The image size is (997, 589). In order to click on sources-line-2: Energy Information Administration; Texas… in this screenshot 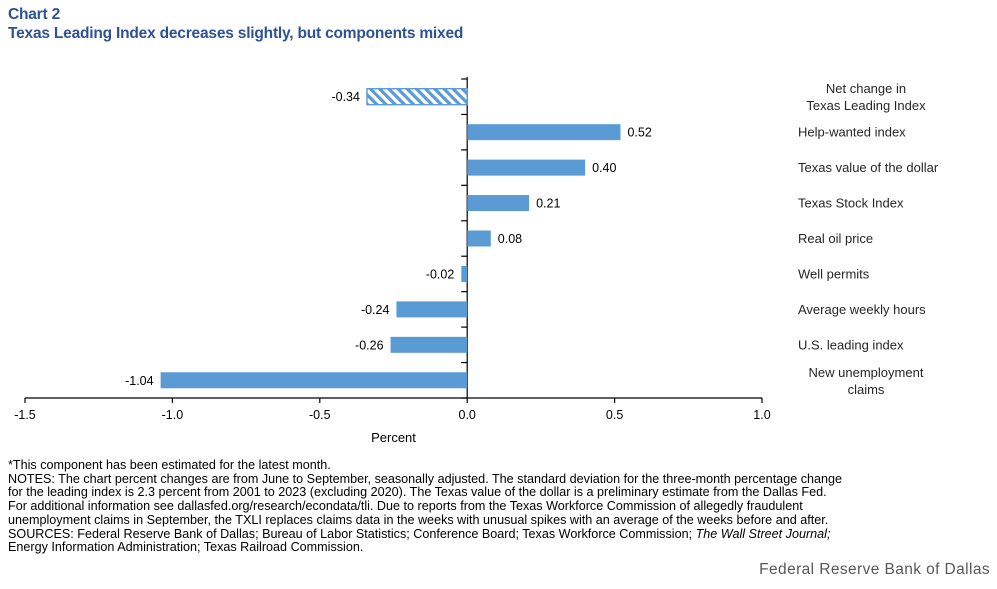, I will do `click(186, 547)`.